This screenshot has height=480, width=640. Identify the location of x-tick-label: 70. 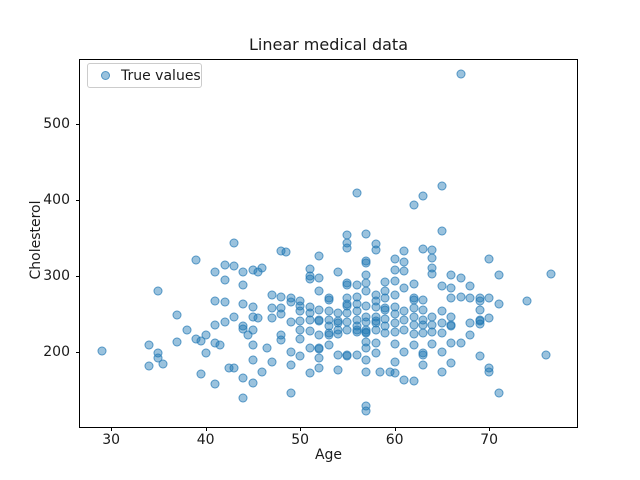
(489, 440).